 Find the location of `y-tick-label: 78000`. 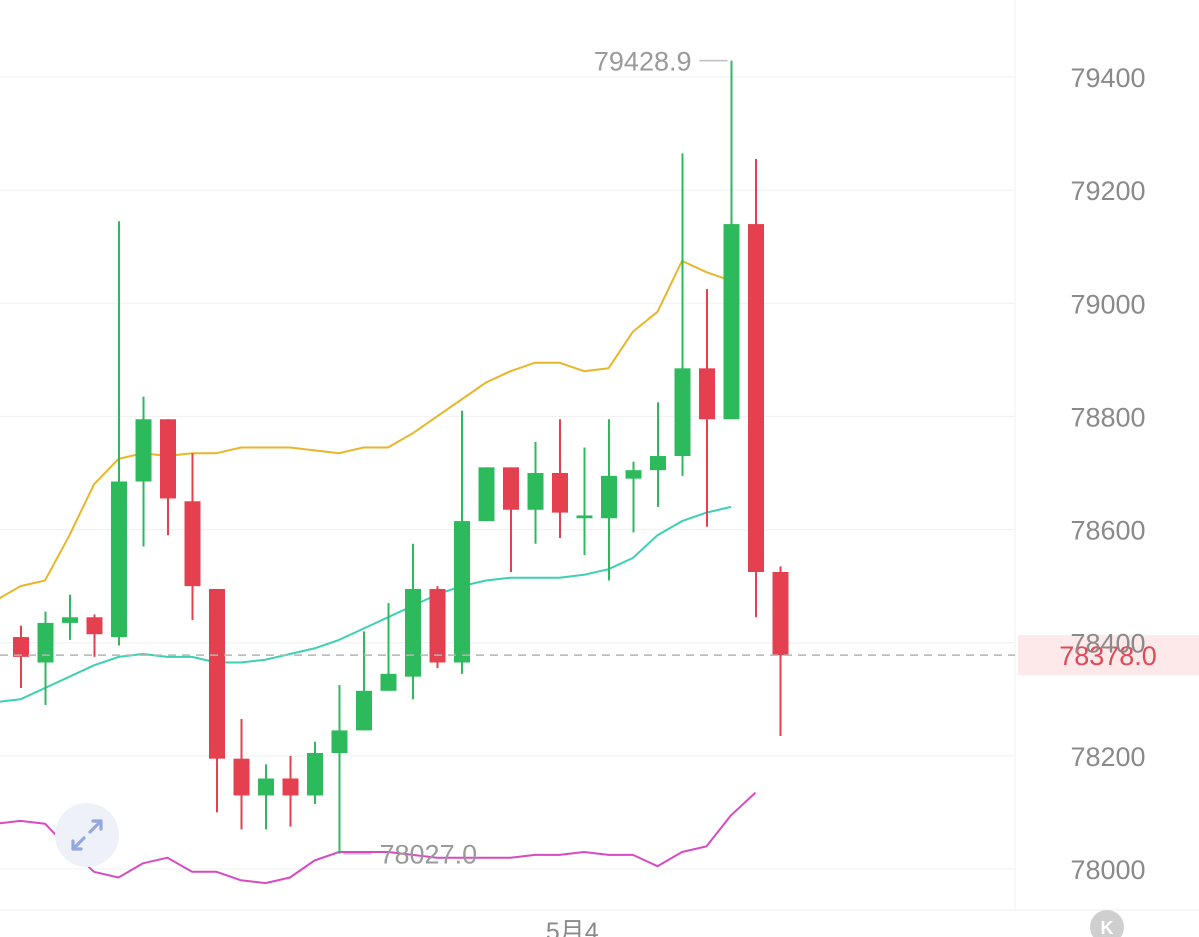

y-tick-label: 78000 is located at coordinates (1107, 870).